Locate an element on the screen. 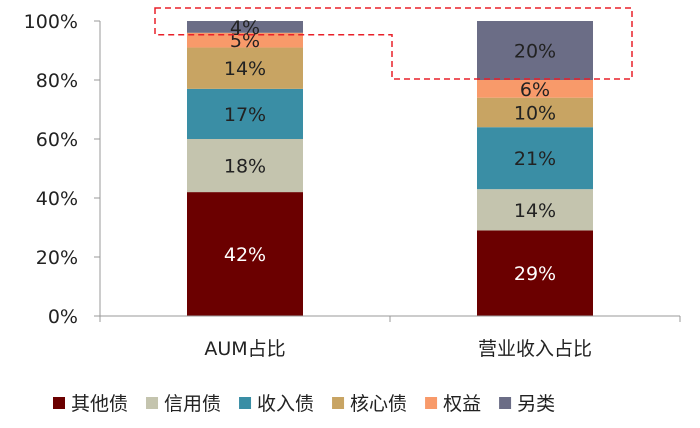 The height and width of the screenshot is (428, 700). data-label: 20% is located at coordinates (535, 52).